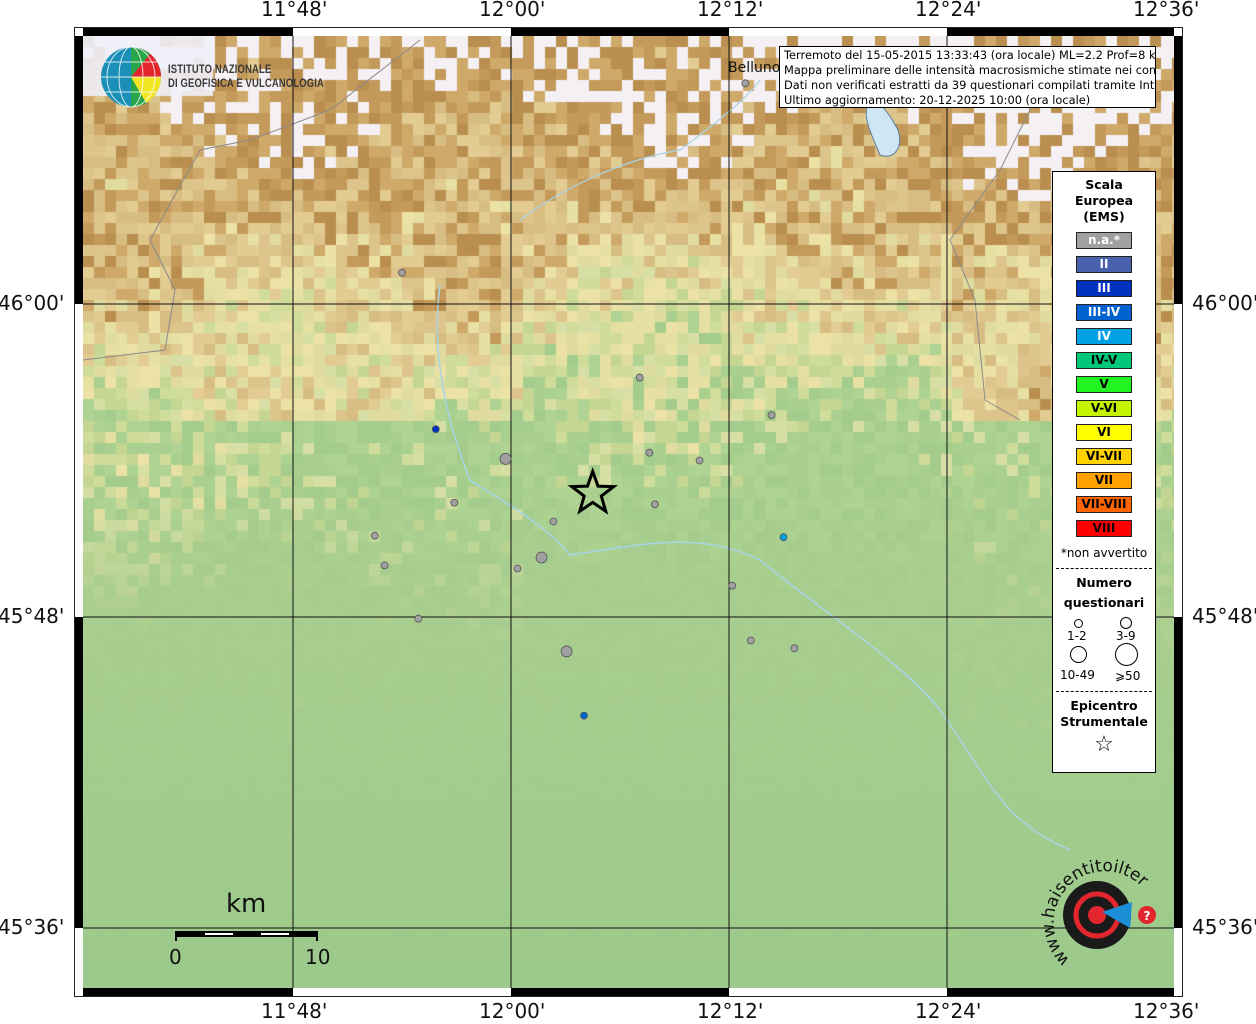 This screenshot has height=1024, width=1256. Describe the element at coordinates (1166, 1011) in the screenshot. I see `lon-tick-bottom: 12°36'` at that location.